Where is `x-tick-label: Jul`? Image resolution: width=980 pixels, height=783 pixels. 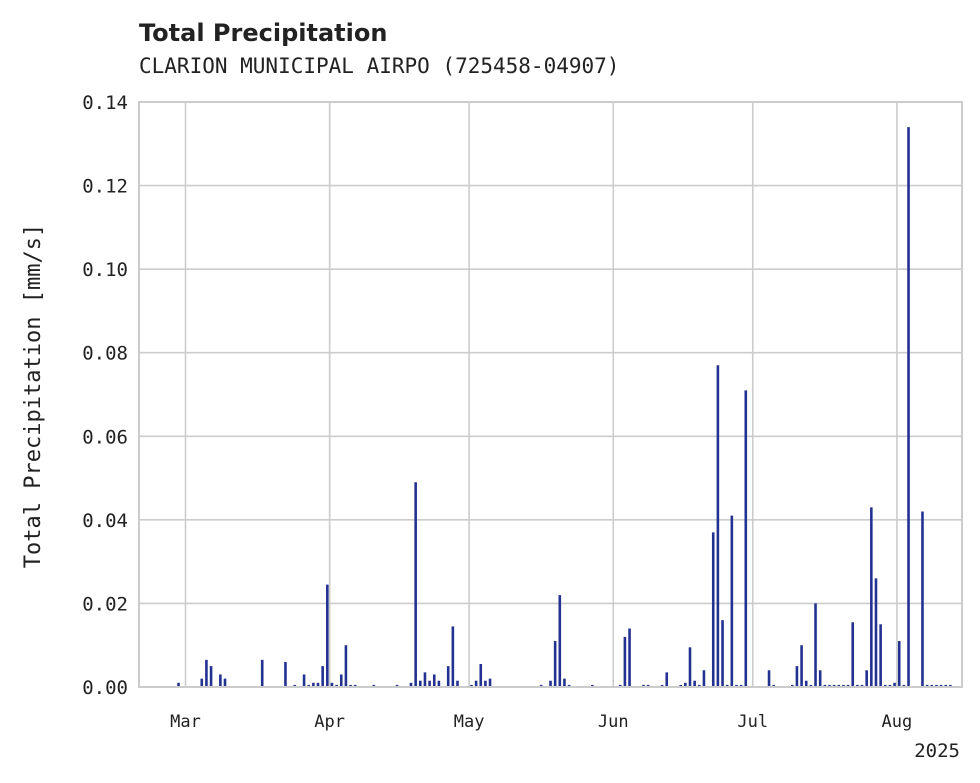
x-tick-label: Jul is located at coordinates (752, 722).